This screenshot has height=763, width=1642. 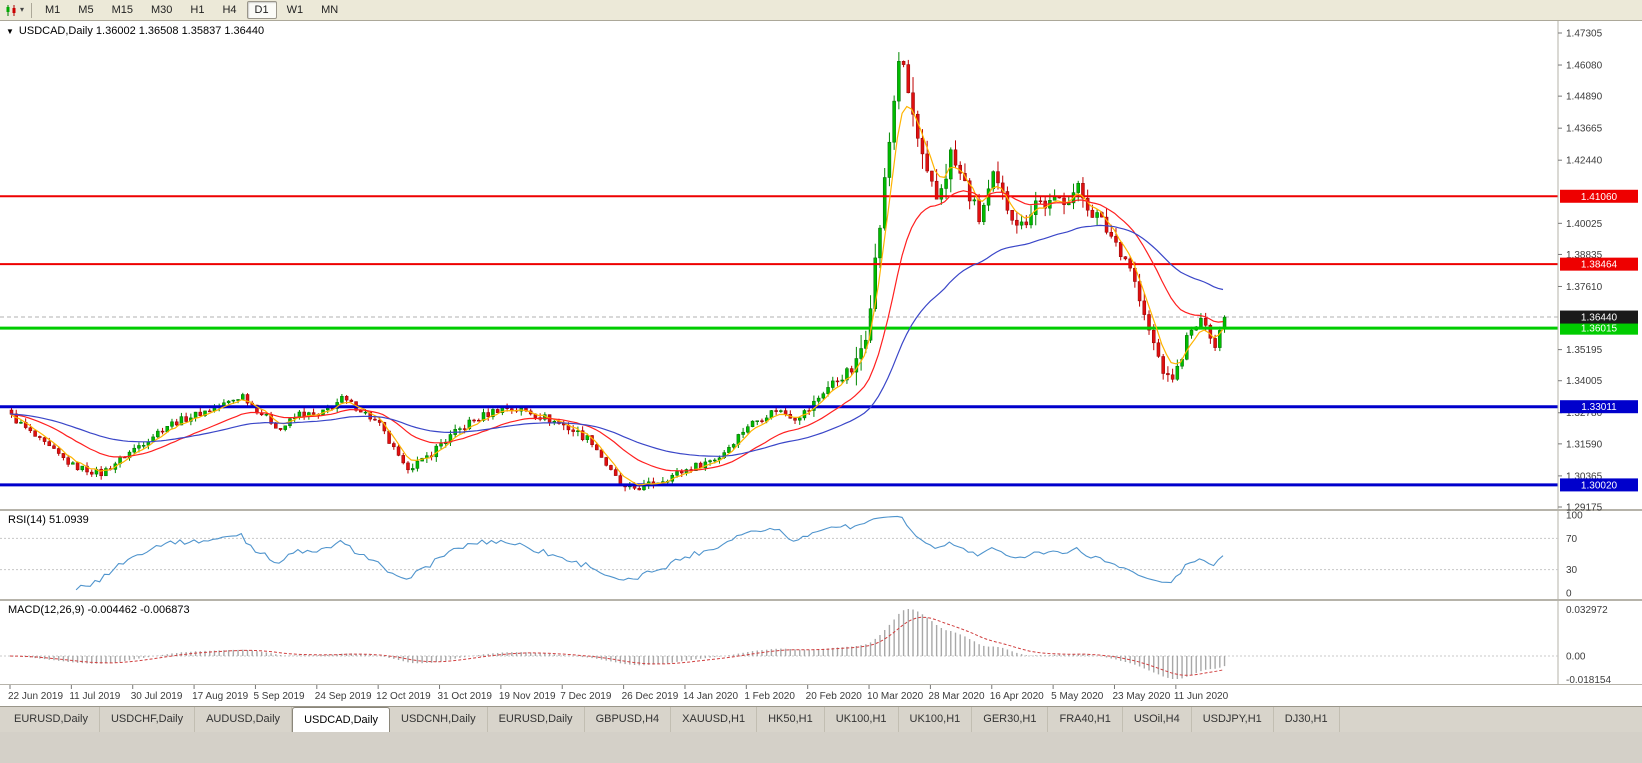 What do you see at coordinates (791, 719) in the screenshot?
I see `chart-tab-hk50-h1: HK50,H1` at bounding box center [791, 719].